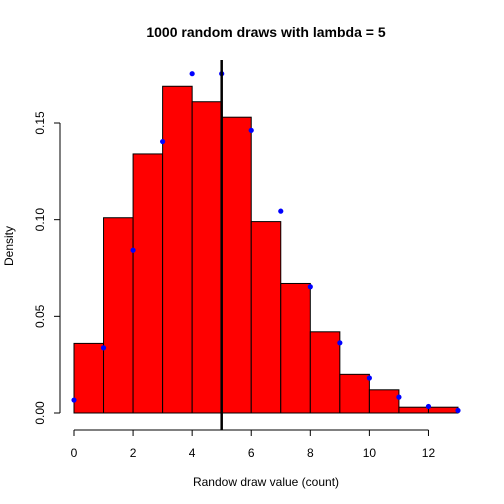 The image size is (504, 504). Describe the element at coordinates (266, 482) in the screenshot. I see `x-axis-label: Randow draw value (count)` at that location.